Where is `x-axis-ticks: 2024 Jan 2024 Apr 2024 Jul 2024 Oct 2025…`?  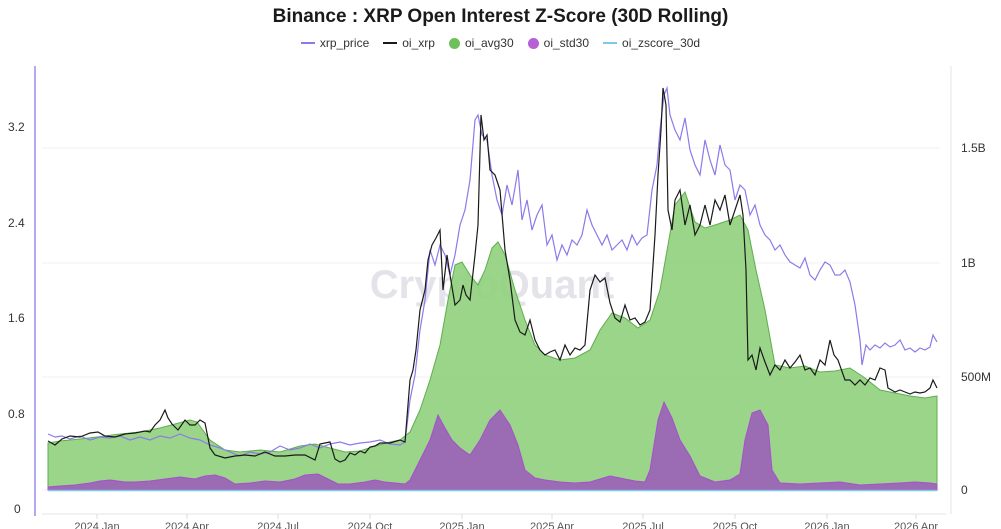
x-axis-ticks: 2024 Jan 2024 Apr 2024 Jul 2024 Oct 2025… is located at coordinates (506, 525).